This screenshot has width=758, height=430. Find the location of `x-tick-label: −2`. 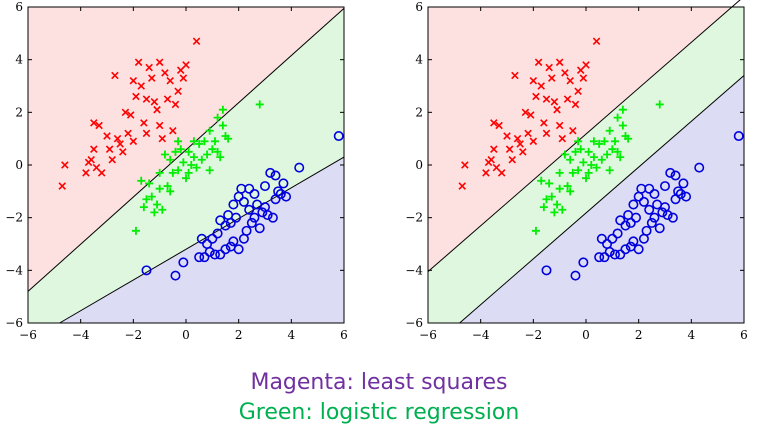

x-tick-label: −2 is located at coordinates (133, 335).